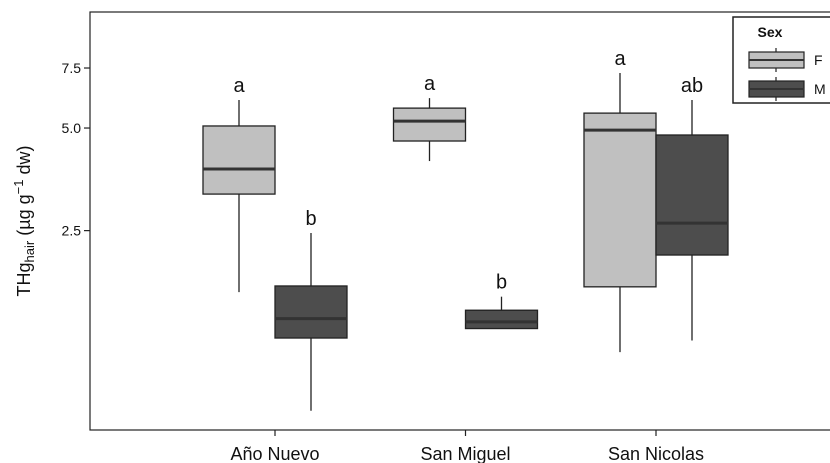 This screenshot has width=830, height=463. I want to click on y-axis-label: THghair (µg g−1 dw), so click(24, 221).